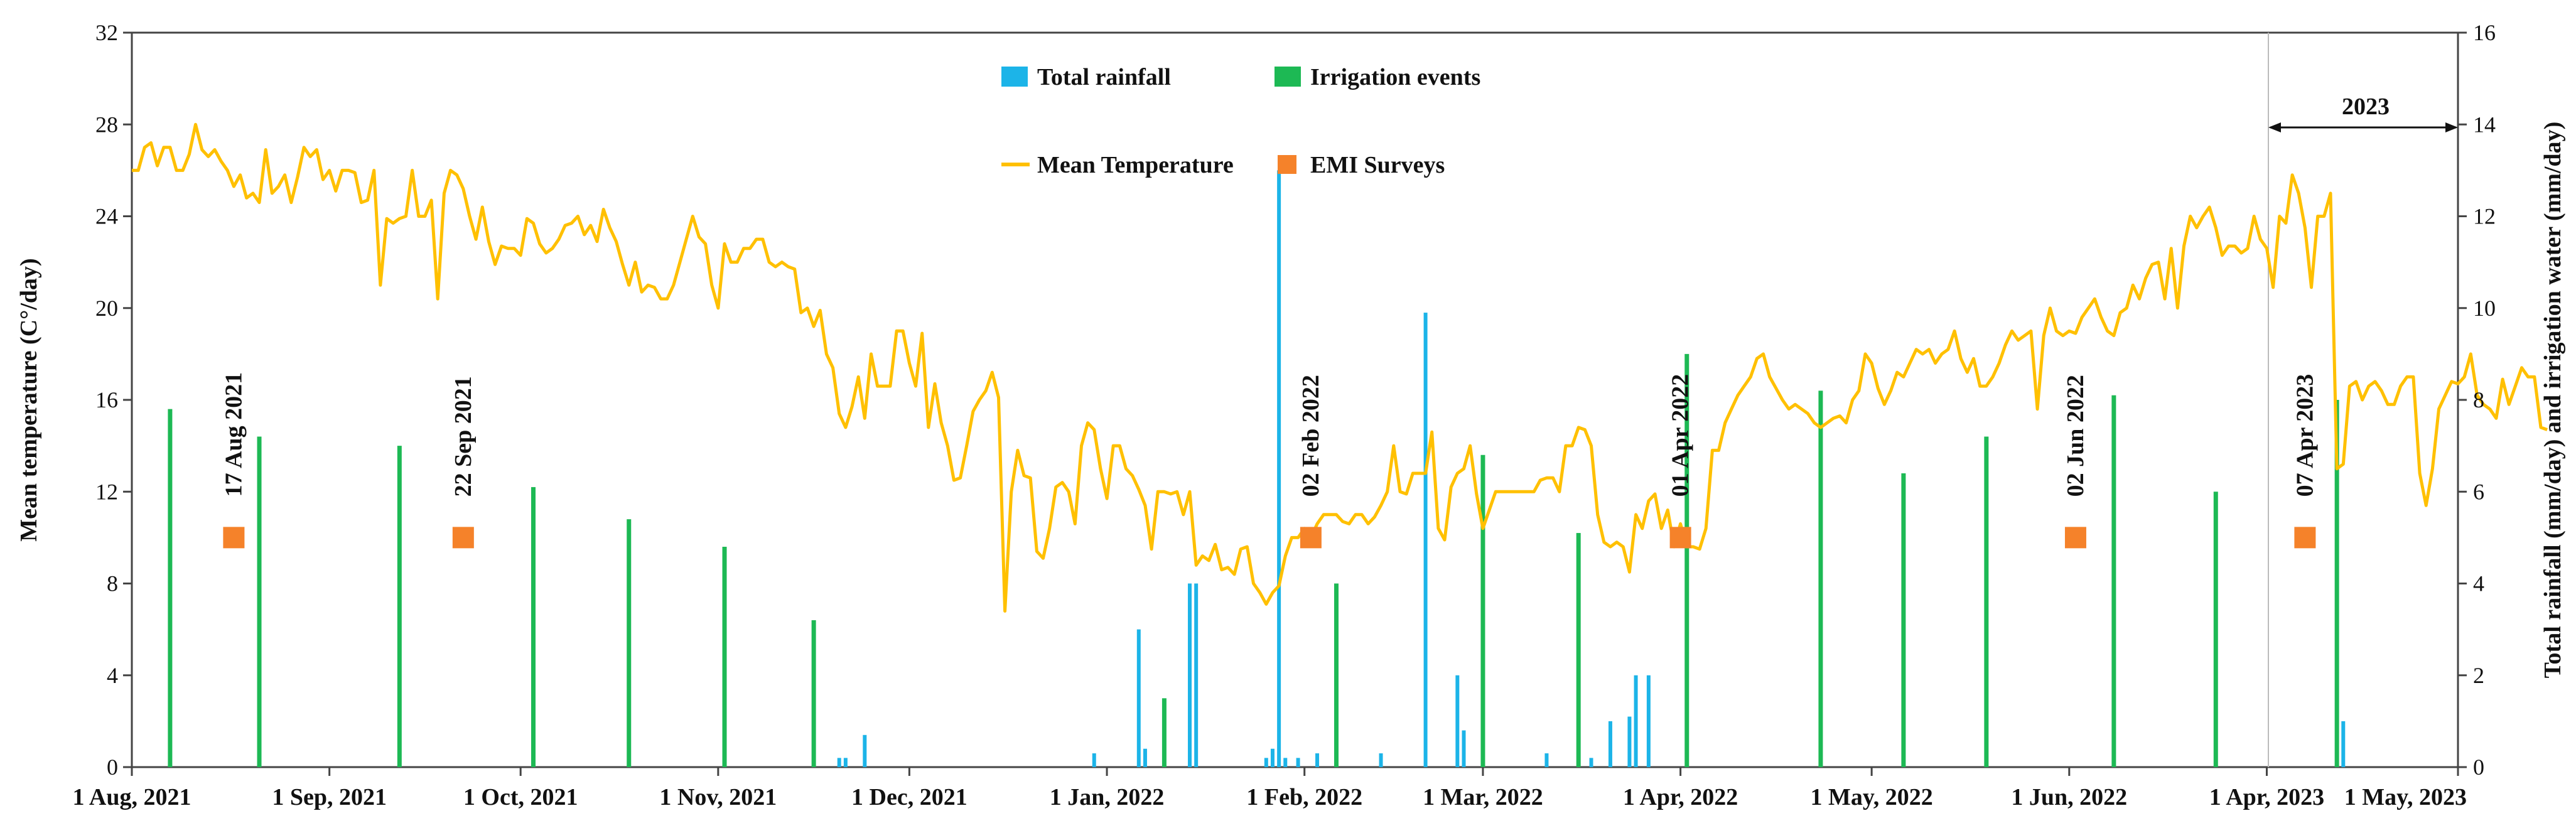 The width and height of the screenshot is (2576, 828). Describe the element at coordinates (106, 399) in the screenshot. I see `y-left-tick-label: 16` at that location.